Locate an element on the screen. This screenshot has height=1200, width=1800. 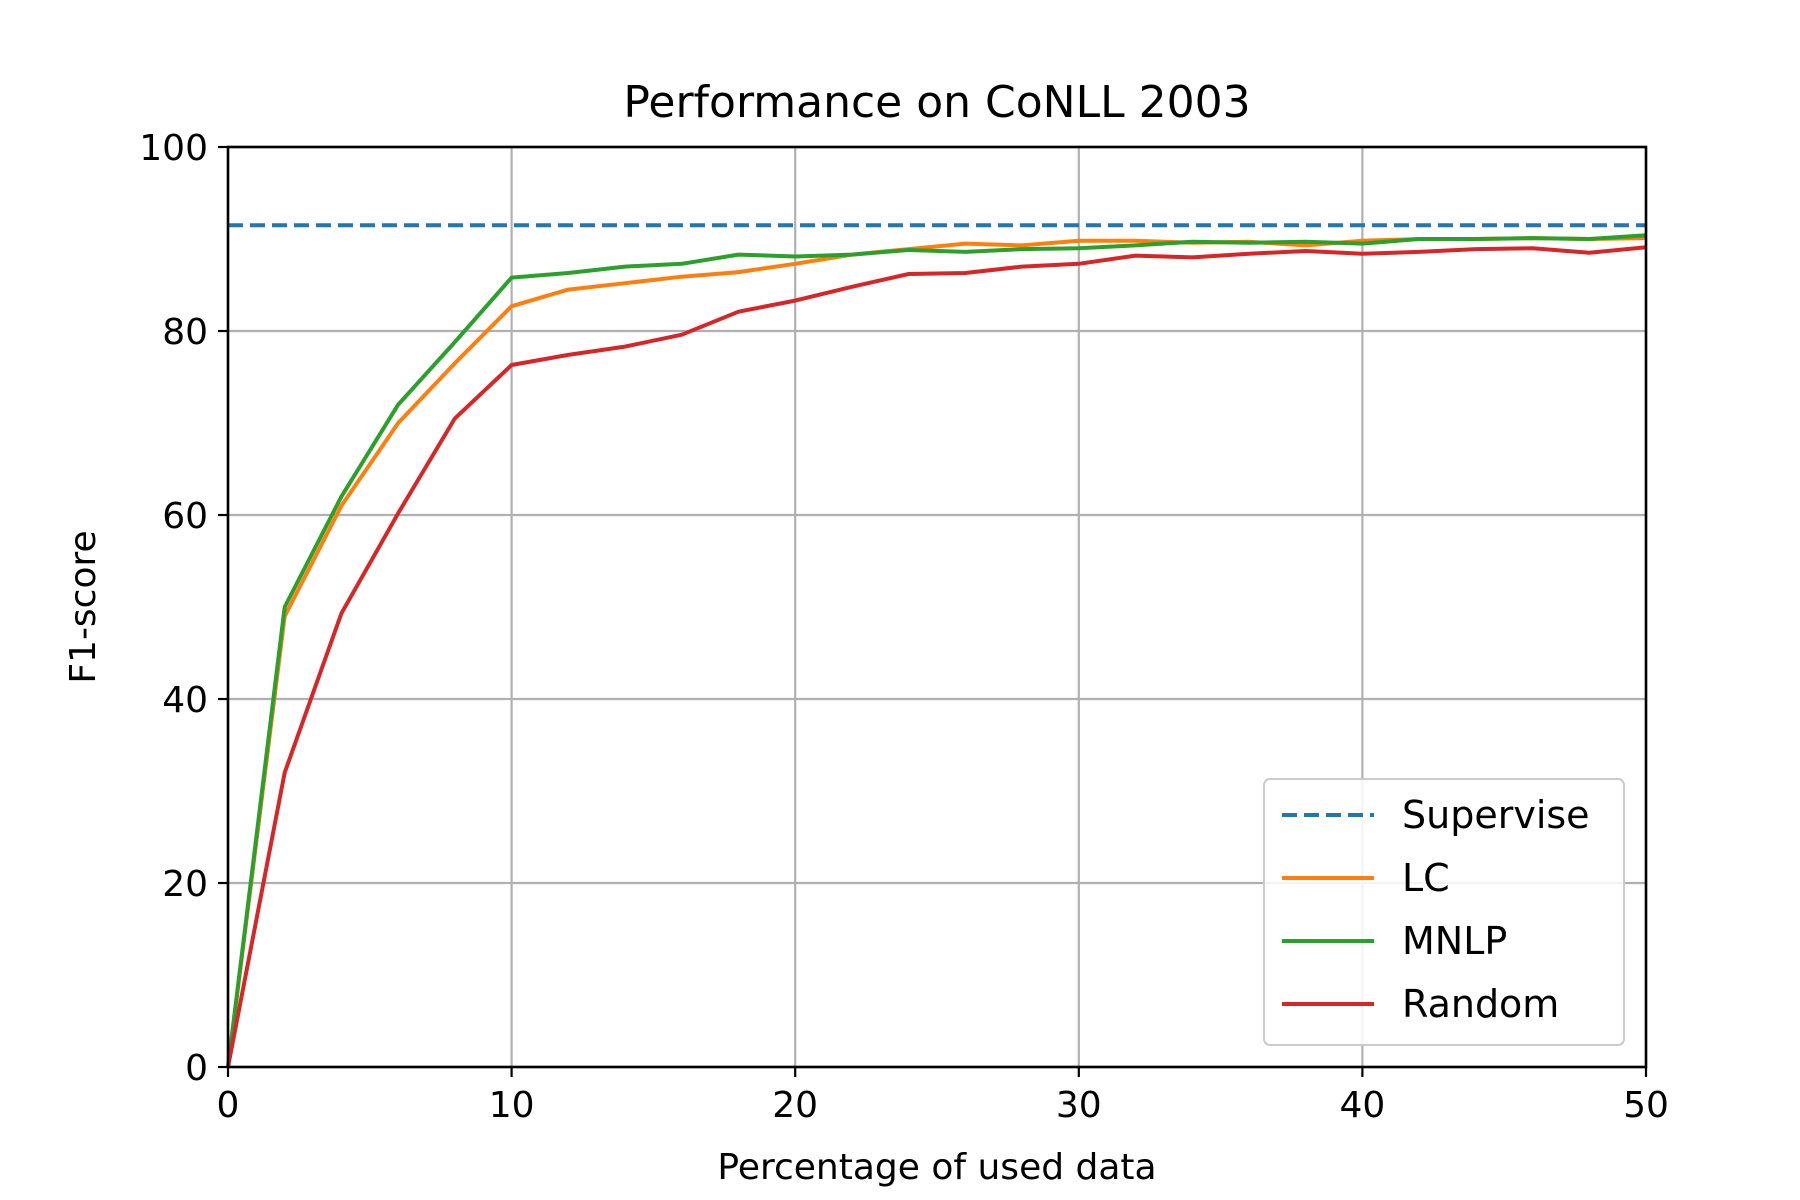
chart-title: Performance on CoNLL 2003 is located at coordinates (936, 102).